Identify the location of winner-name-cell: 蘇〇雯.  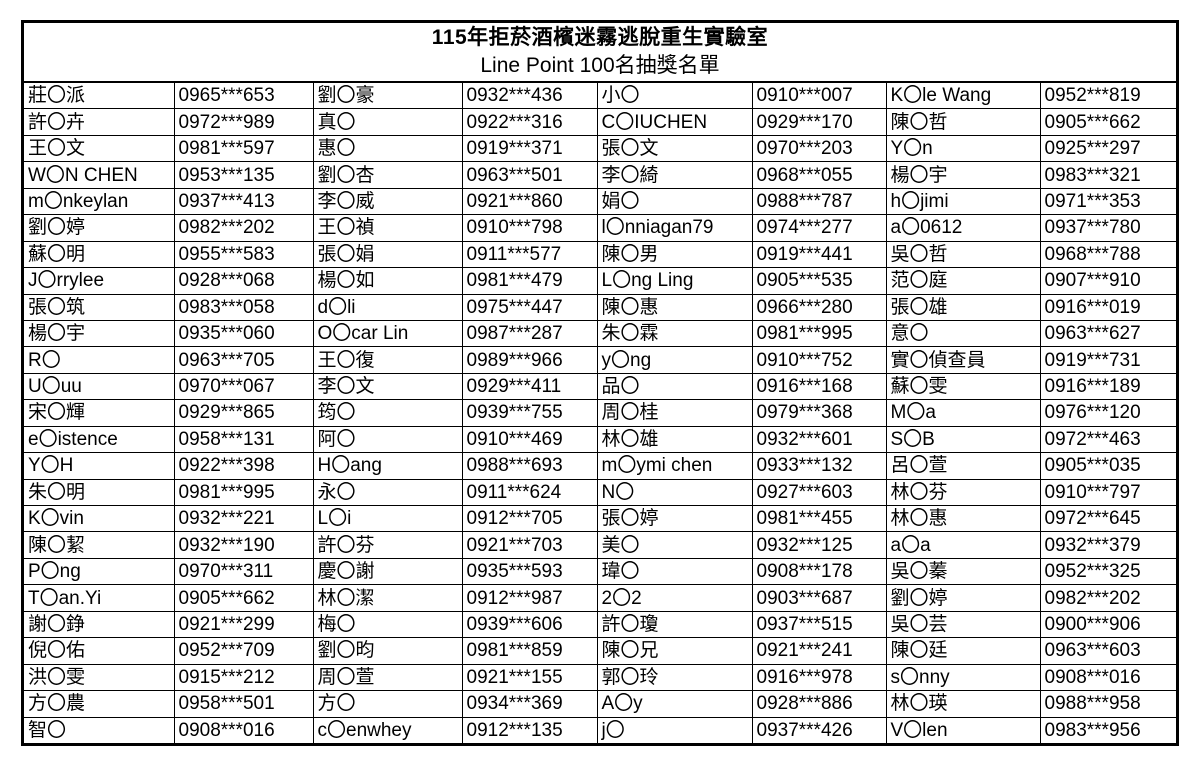
(963, 386).